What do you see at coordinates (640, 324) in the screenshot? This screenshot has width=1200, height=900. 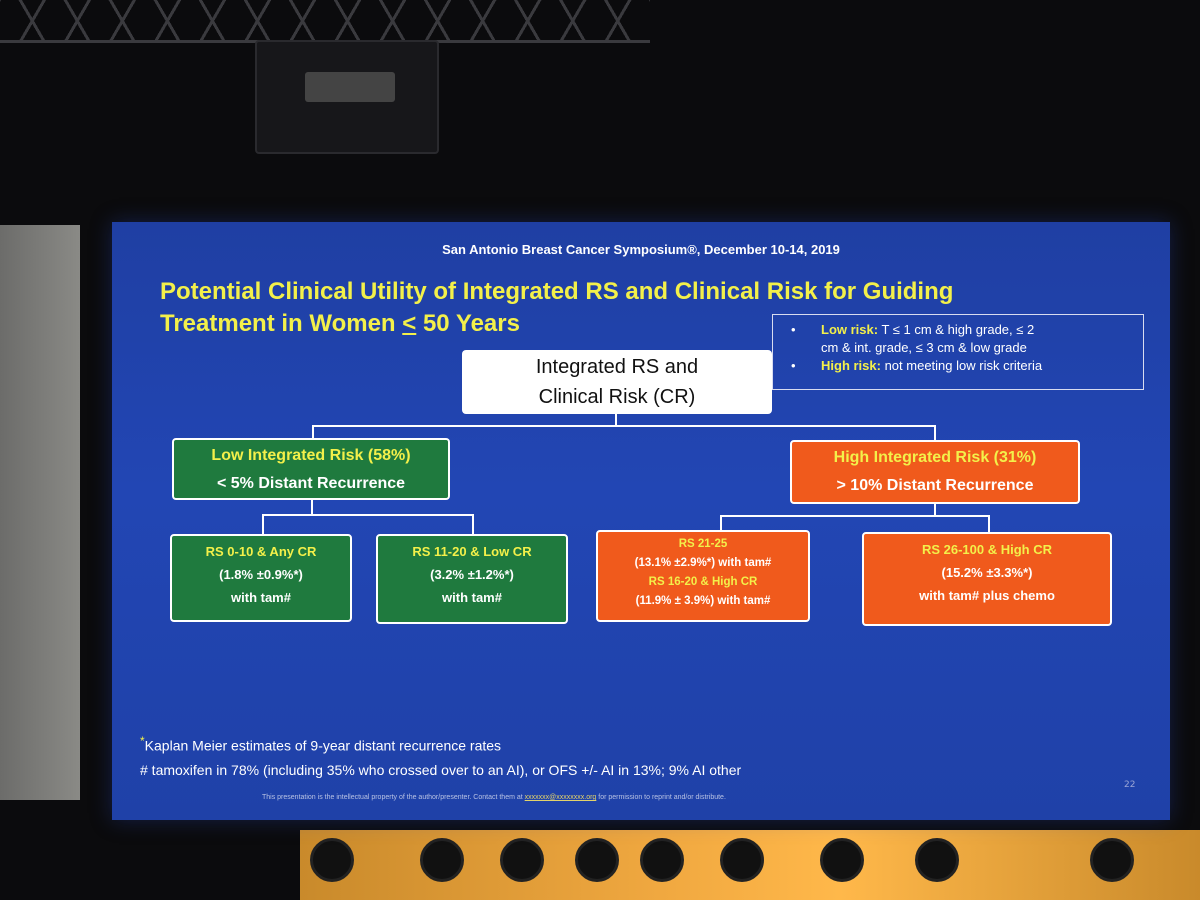 I see `title-line-2: Treatment in Women < 50 Years` at bounding box center [640, 324].